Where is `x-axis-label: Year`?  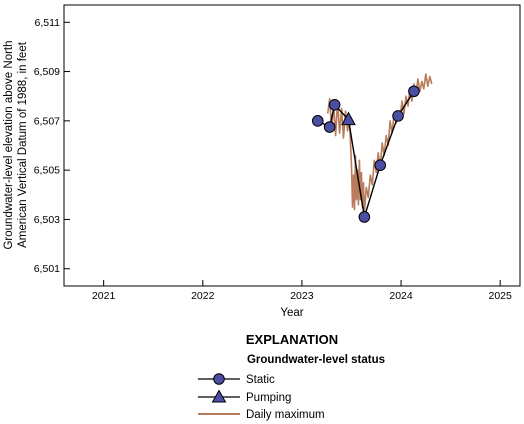
x-axis-label: Year is located at coordinates (291, 313).